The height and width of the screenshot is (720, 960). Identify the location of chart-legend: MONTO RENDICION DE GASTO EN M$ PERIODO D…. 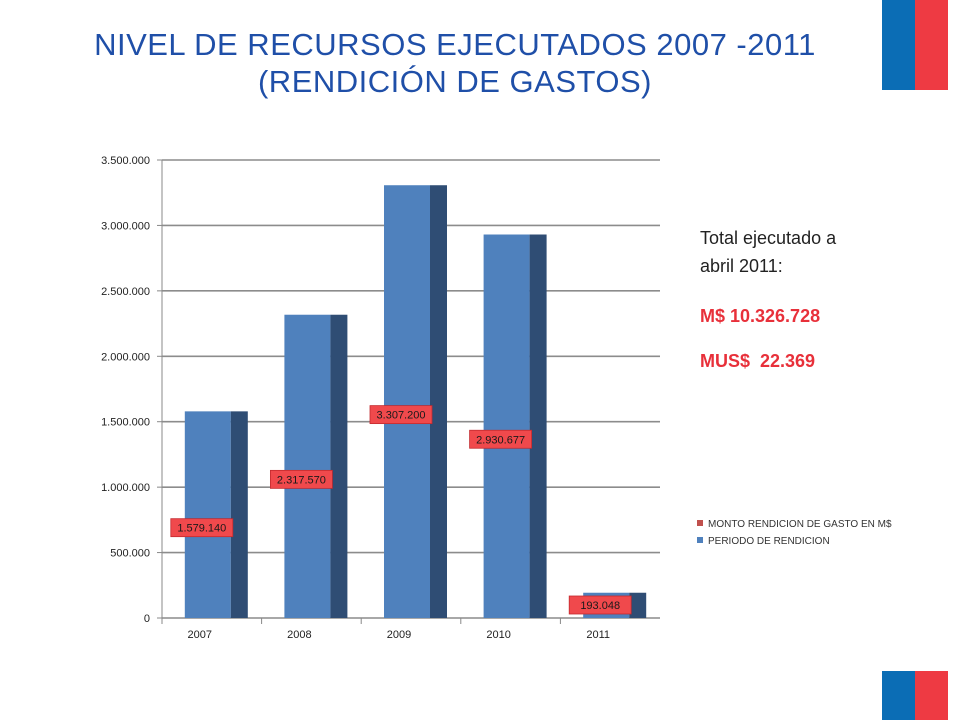
(794, 533).